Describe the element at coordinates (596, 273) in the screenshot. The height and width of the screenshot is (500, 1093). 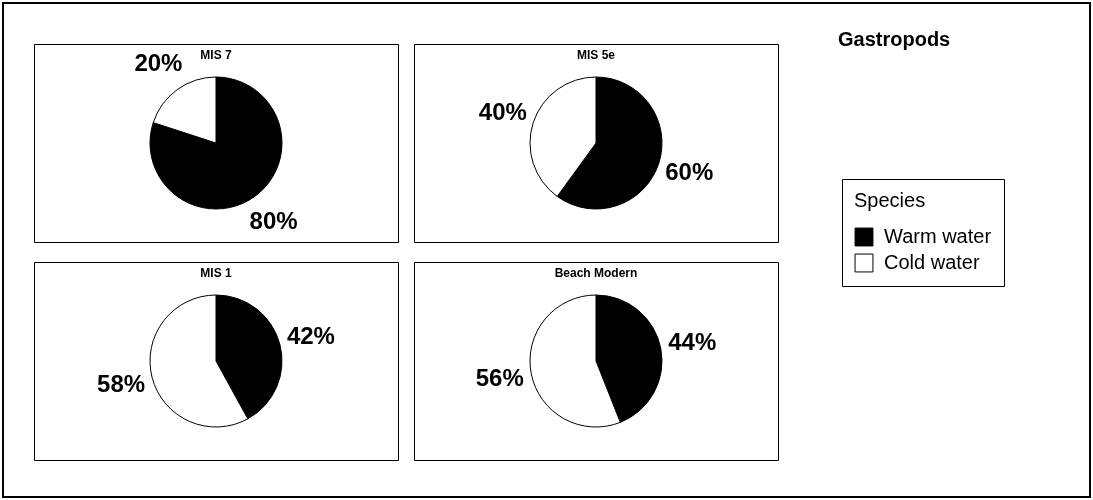
I see `chart-title: Beach Modern` at that location.